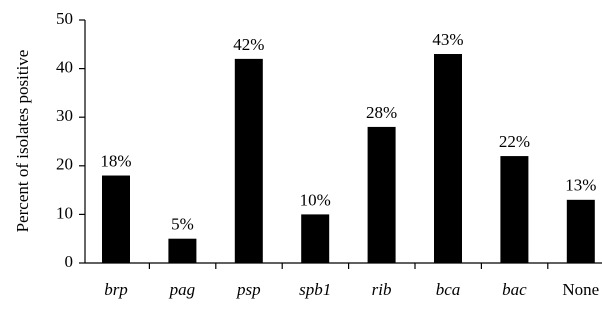  What do you see at coordinates (514, 141) in the screenshot?
I see `data-label: 22%` at bounding box center [514, 141].